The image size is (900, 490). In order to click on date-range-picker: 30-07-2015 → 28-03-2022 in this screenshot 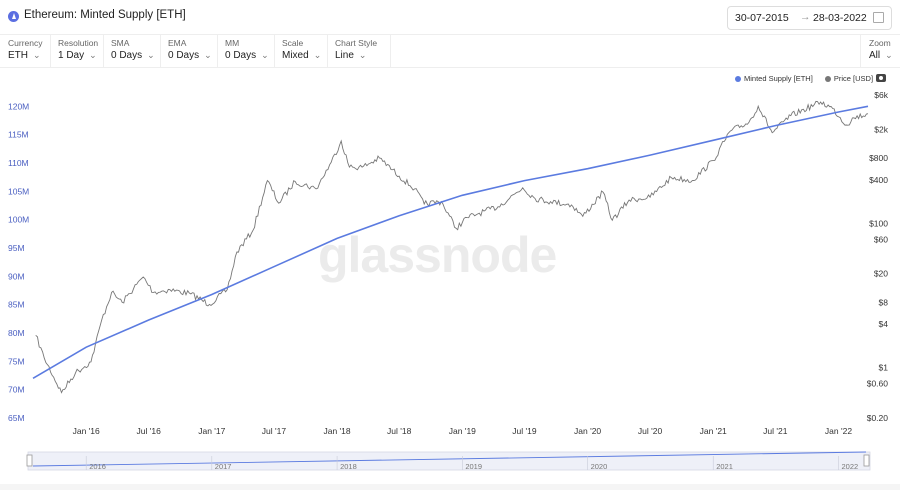, I will do `click(809, 18)`.